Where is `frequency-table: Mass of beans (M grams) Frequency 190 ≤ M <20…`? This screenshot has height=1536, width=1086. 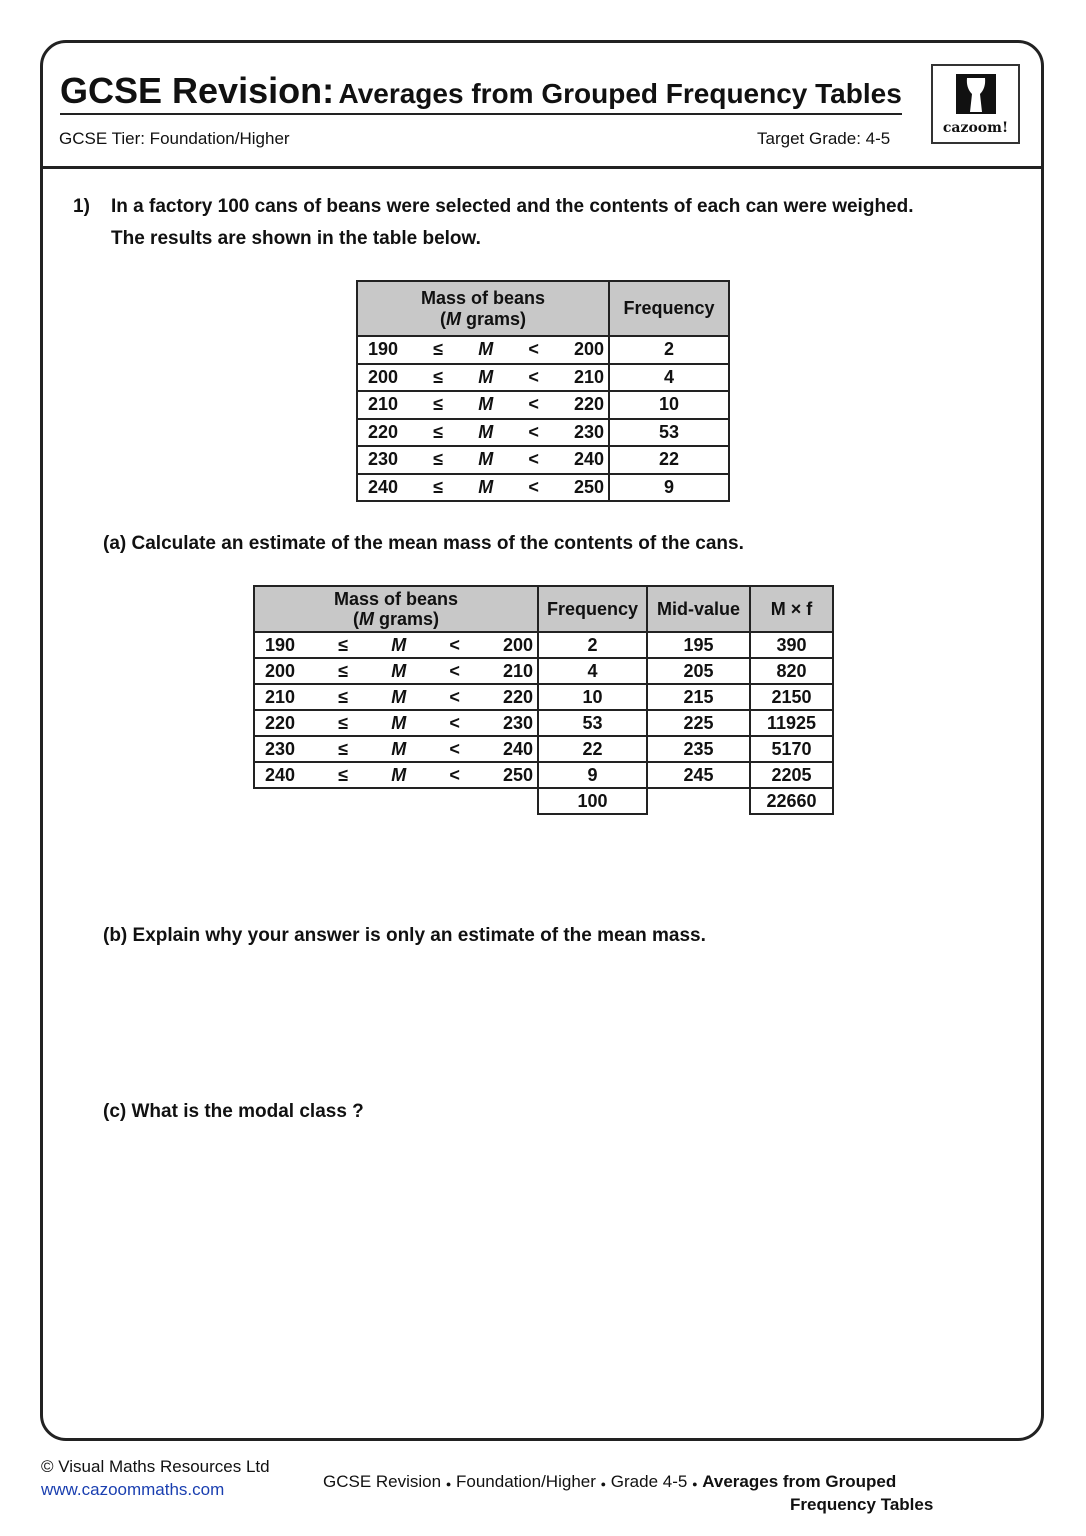
frequency-table: Mass of beans (M grams) Frequency 190 ≤ M <20… is located at coordinates (543, 391).